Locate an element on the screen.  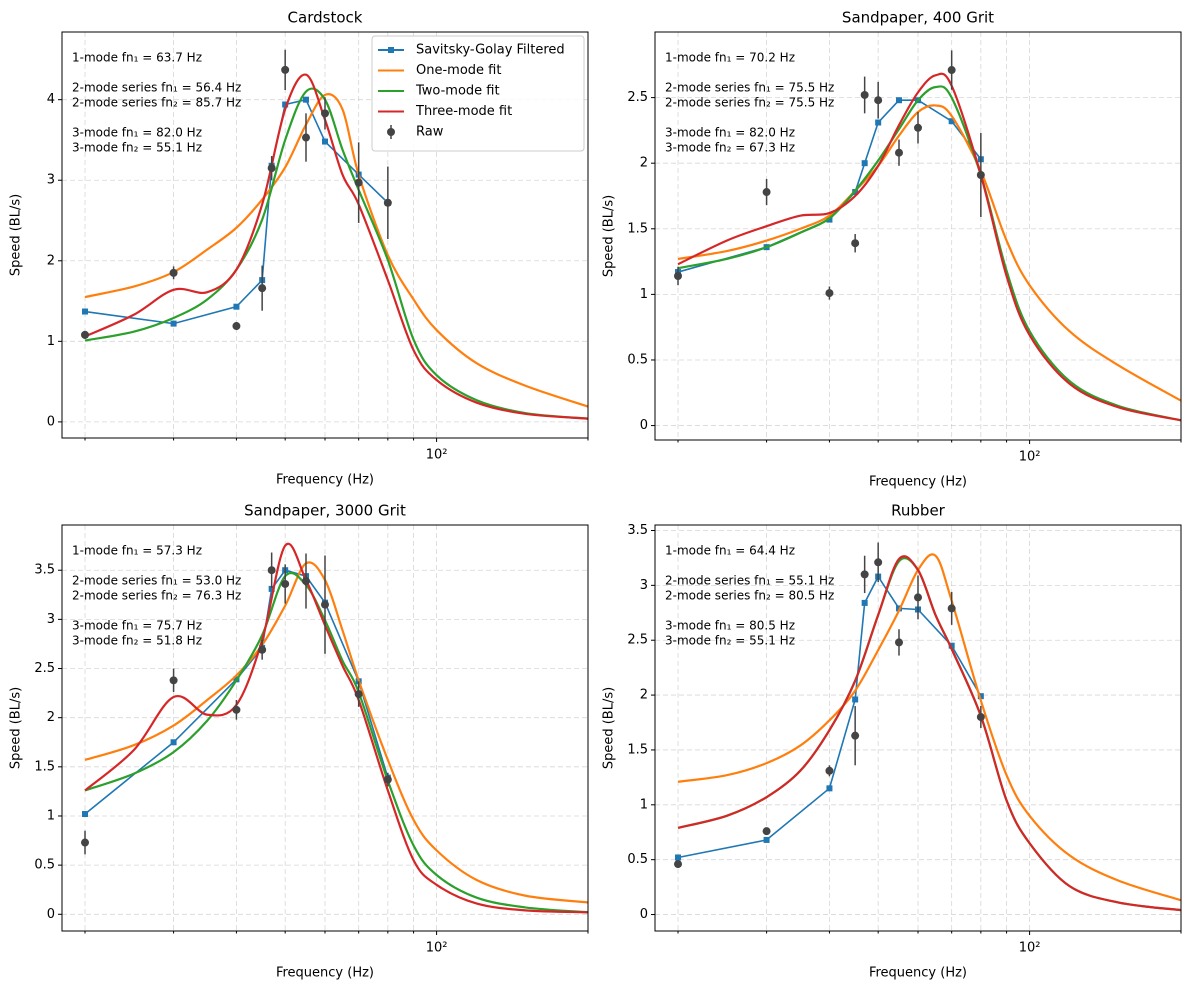
y-tick-label: 1 is located at coordinates (51, 341).